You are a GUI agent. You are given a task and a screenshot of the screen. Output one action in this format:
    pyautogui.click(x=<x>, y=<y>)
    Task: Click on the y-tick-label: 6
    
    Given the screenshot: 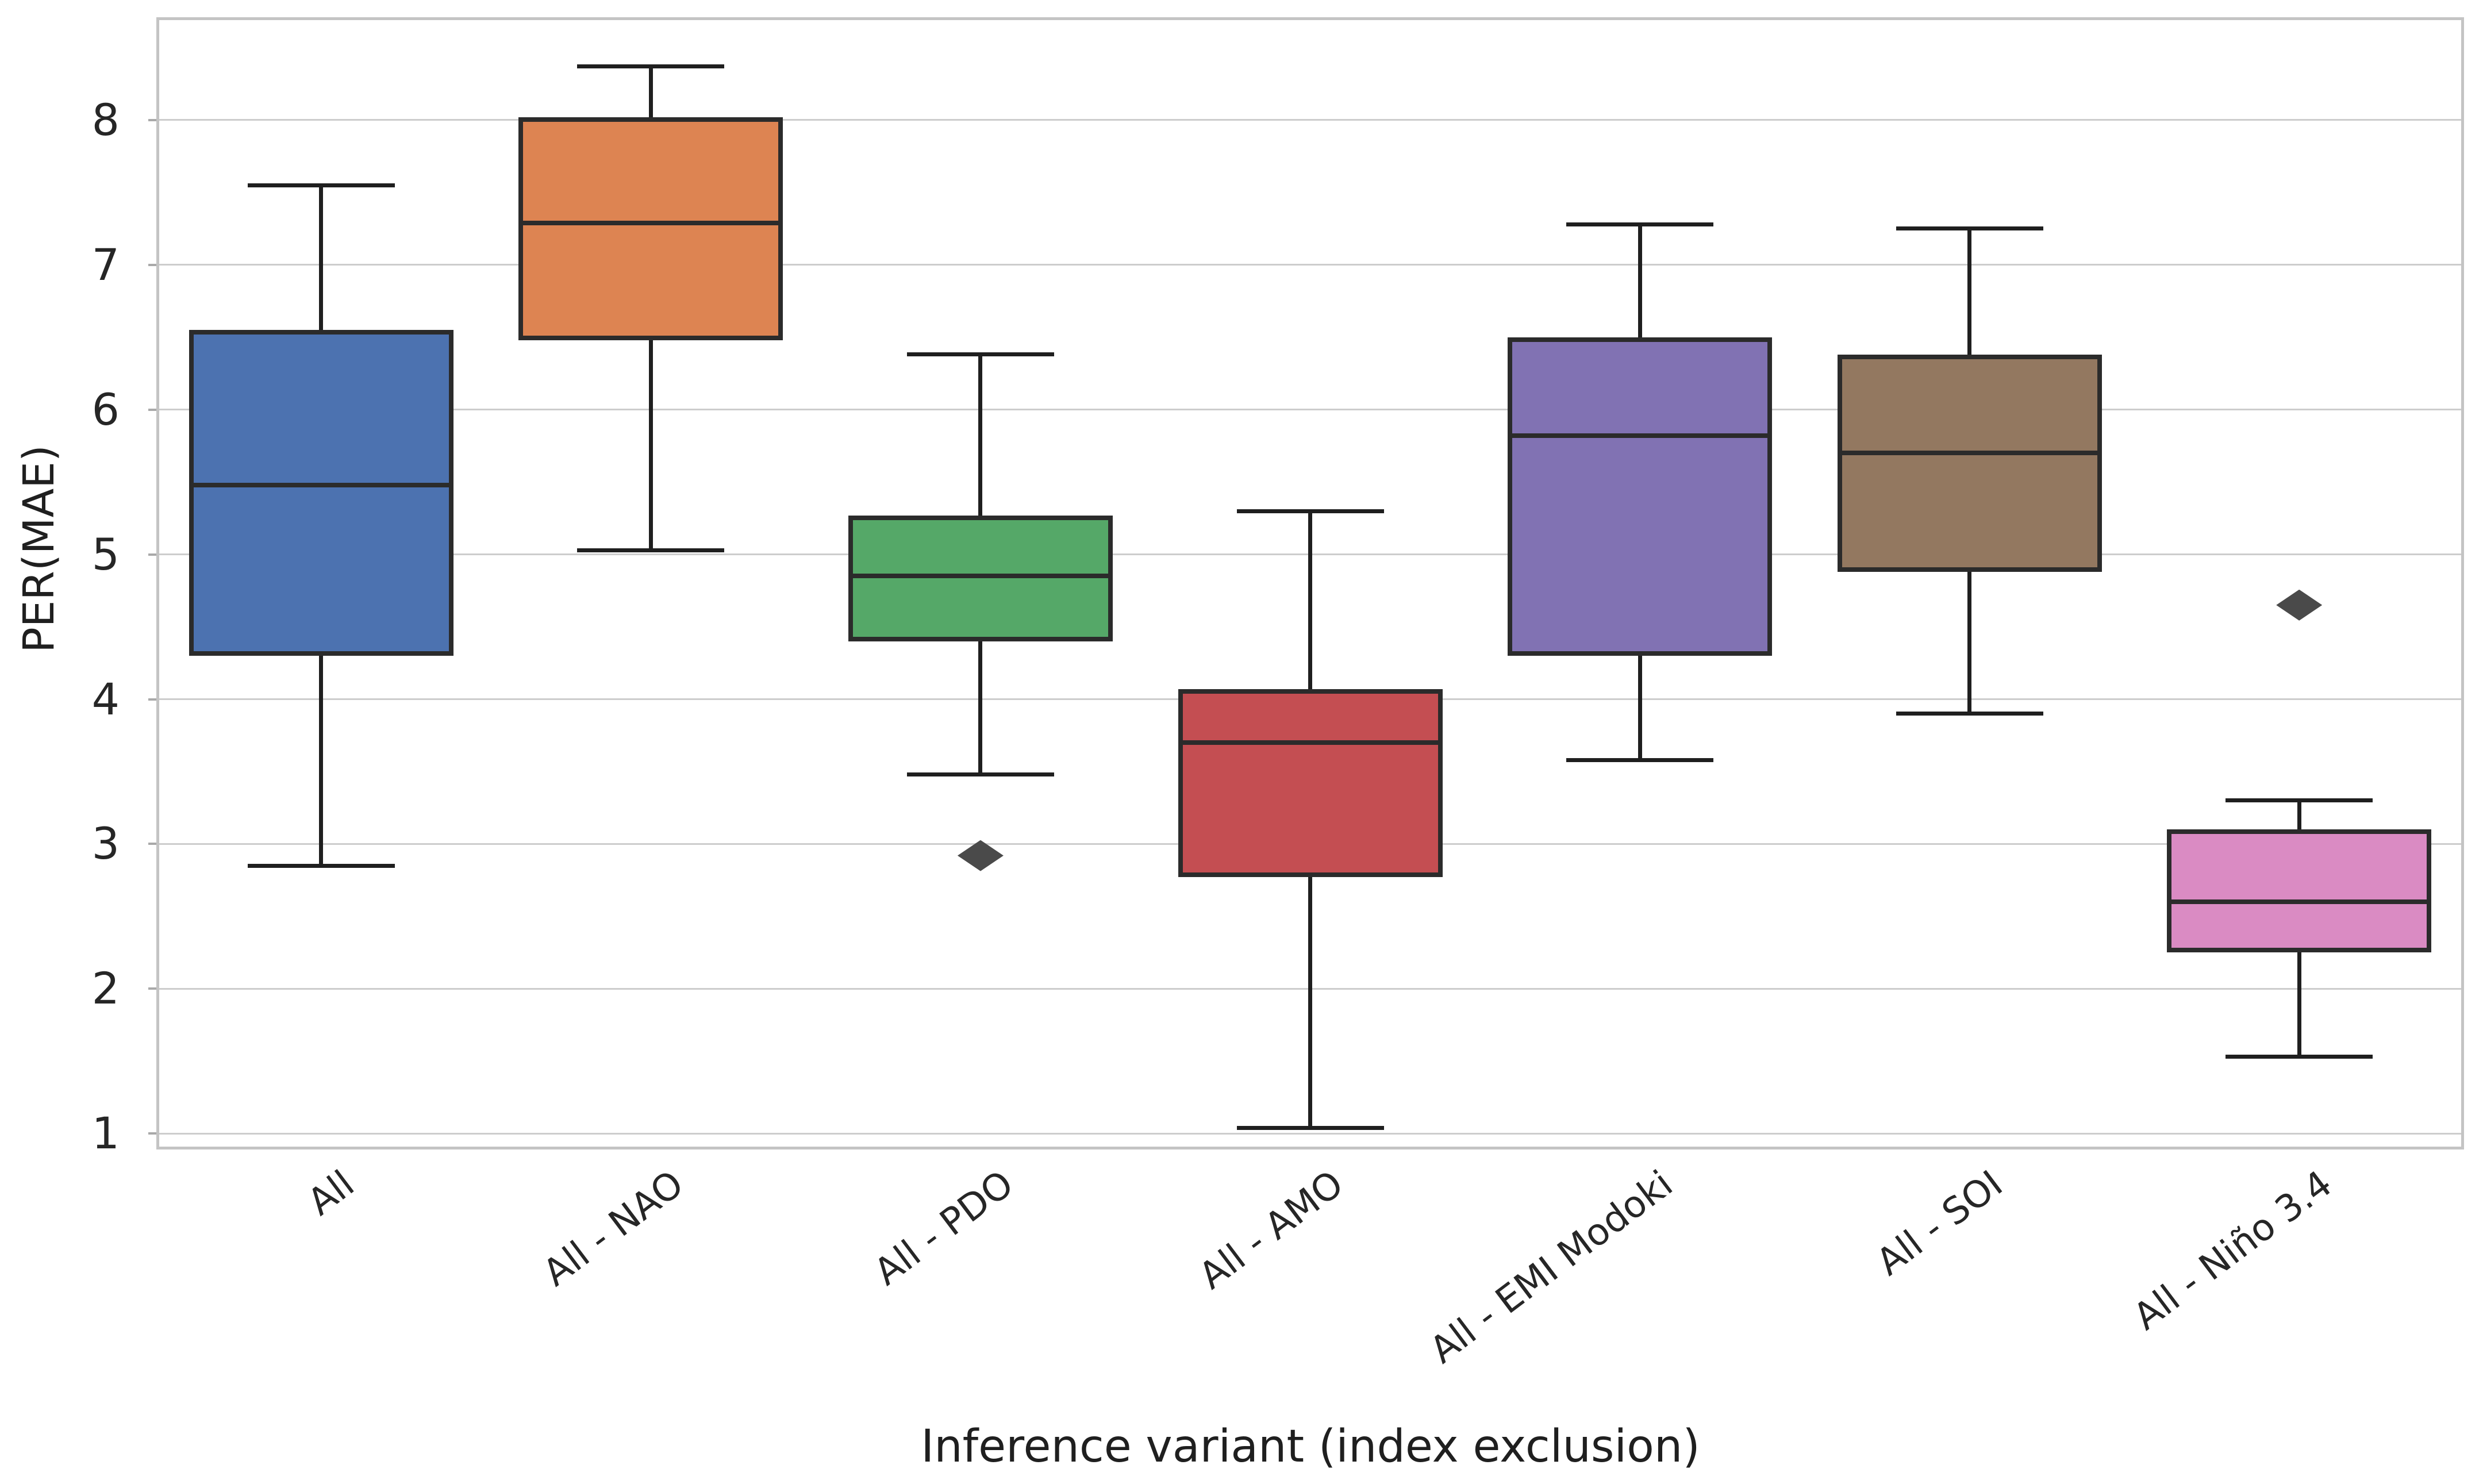 What is the action you would take?
    pyautogui.click(x=105, y=409)
    